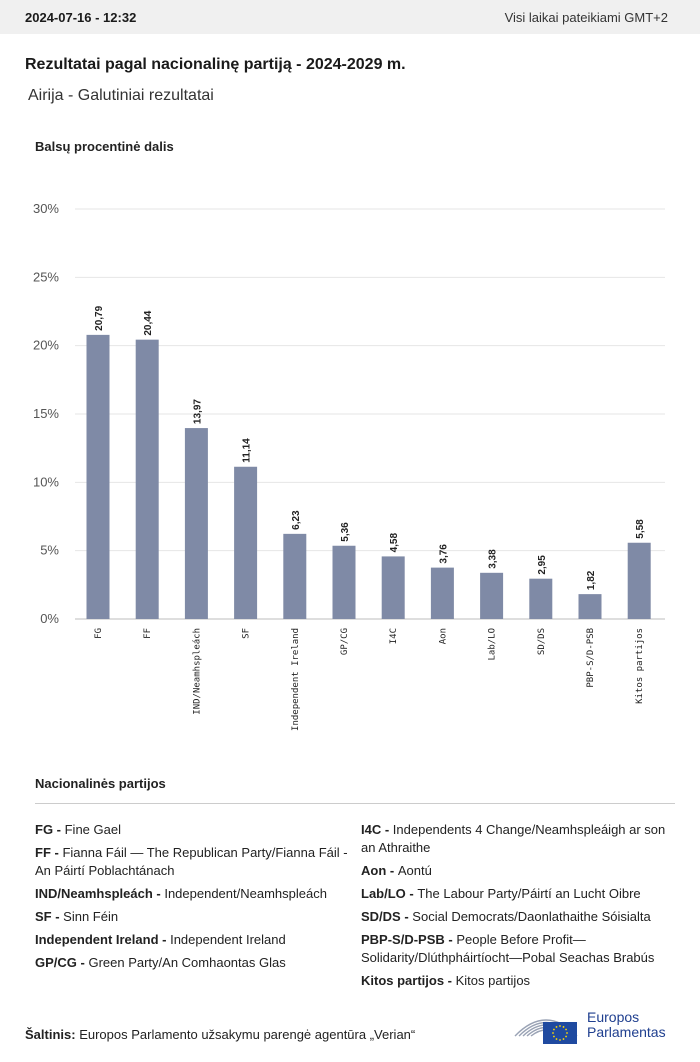 The height and width of the screenshot is (1062, 700). Describe the element at coordinates (197, 671) in the screenshot. I see `x-tick-label: IND/Neamhspleách` at that location.